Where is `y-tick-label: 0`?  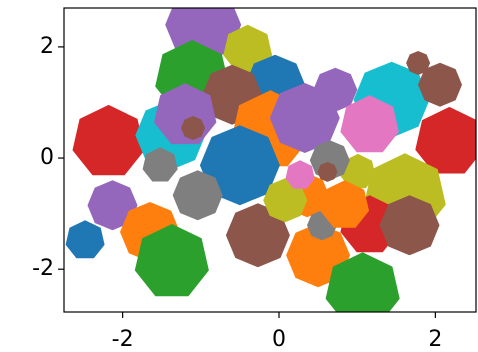 y-tick-label: 0 is located at coordinates (47, 157).